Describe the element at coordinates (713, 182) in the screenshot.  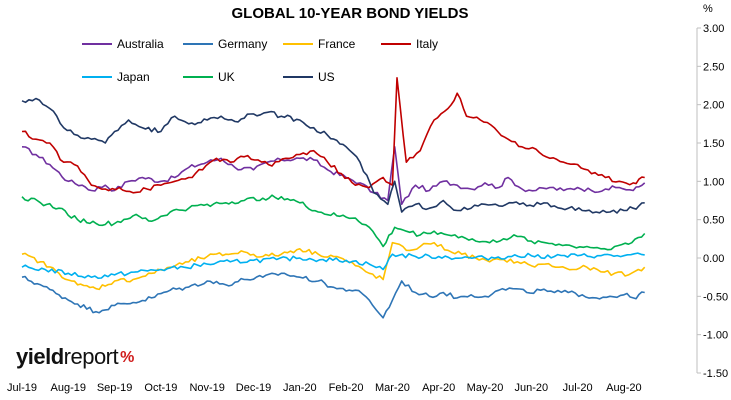
I see `y-tick-label: 1.00` at that location.